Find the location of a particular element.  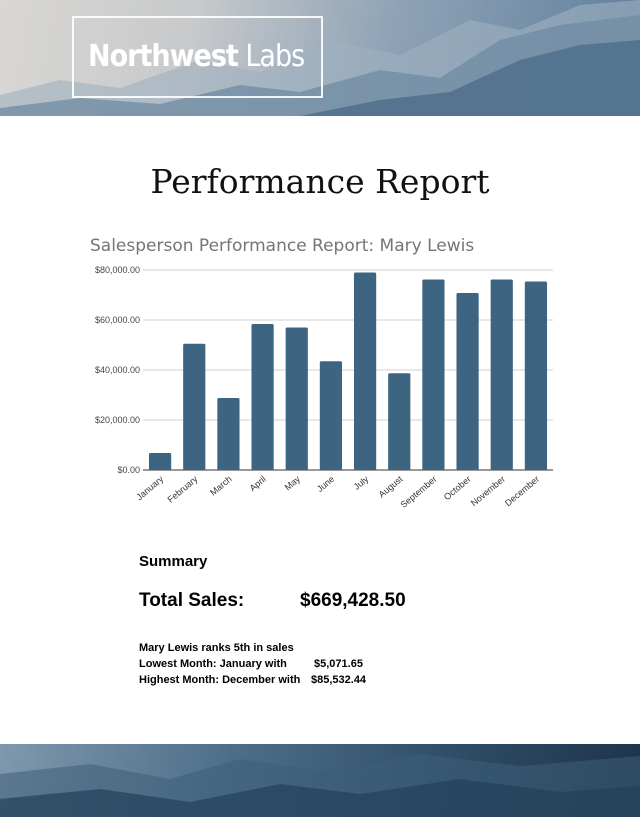

bar-june is located at coordinates (331, 415).